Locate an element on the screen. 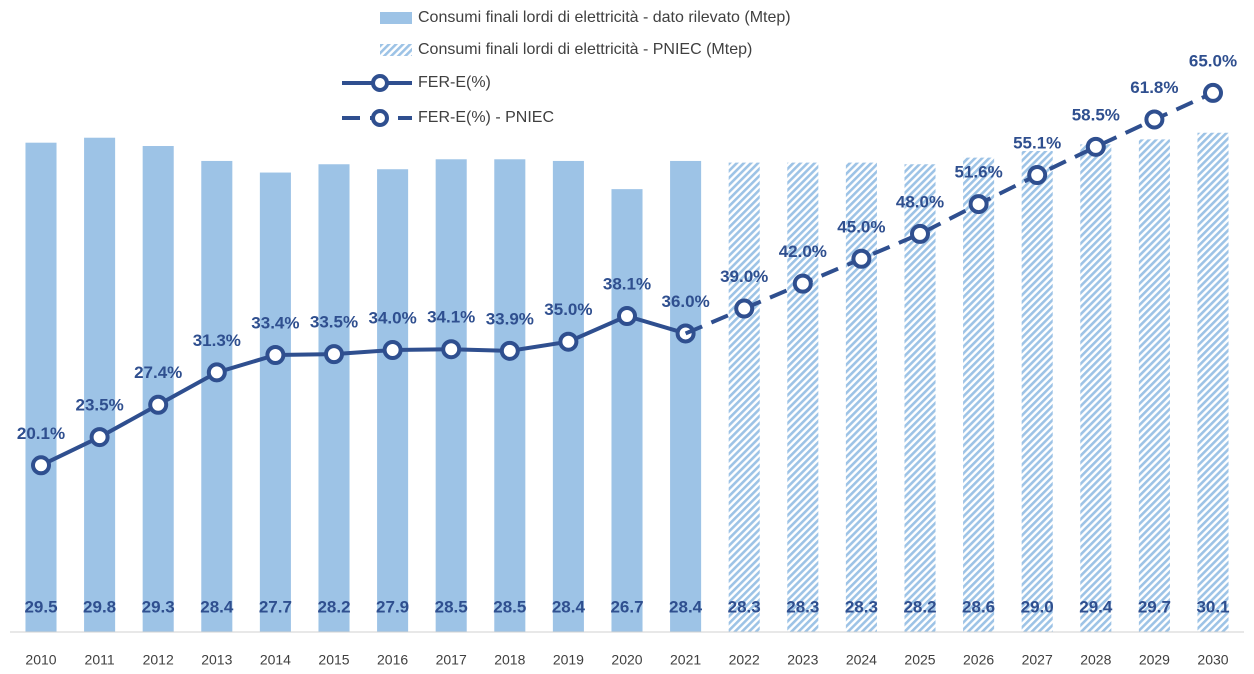 This screenshot has height=674, width=1254. bar-value-label: 29.4 is located at coordinates (1096, 606).